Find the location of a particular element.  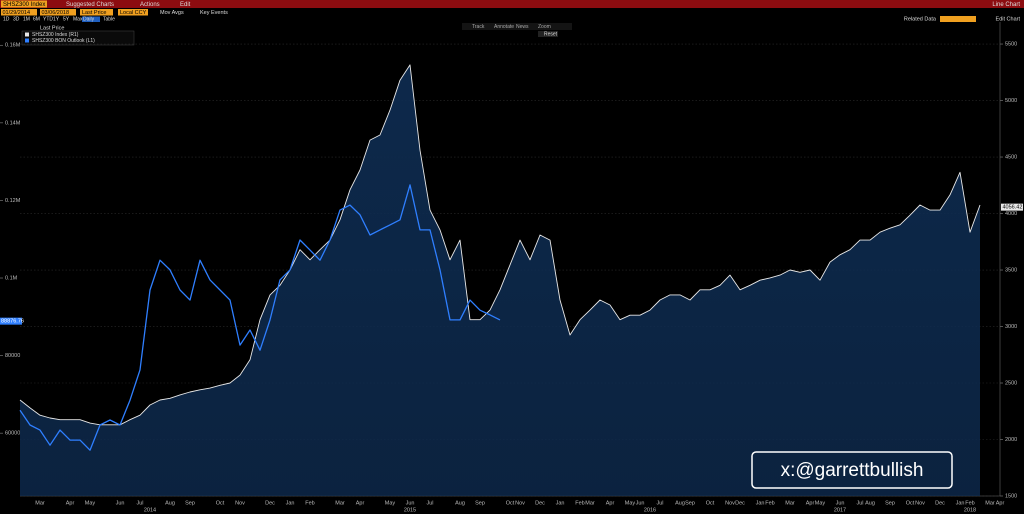

chart-toolbar is located at coordinates (517, 26).